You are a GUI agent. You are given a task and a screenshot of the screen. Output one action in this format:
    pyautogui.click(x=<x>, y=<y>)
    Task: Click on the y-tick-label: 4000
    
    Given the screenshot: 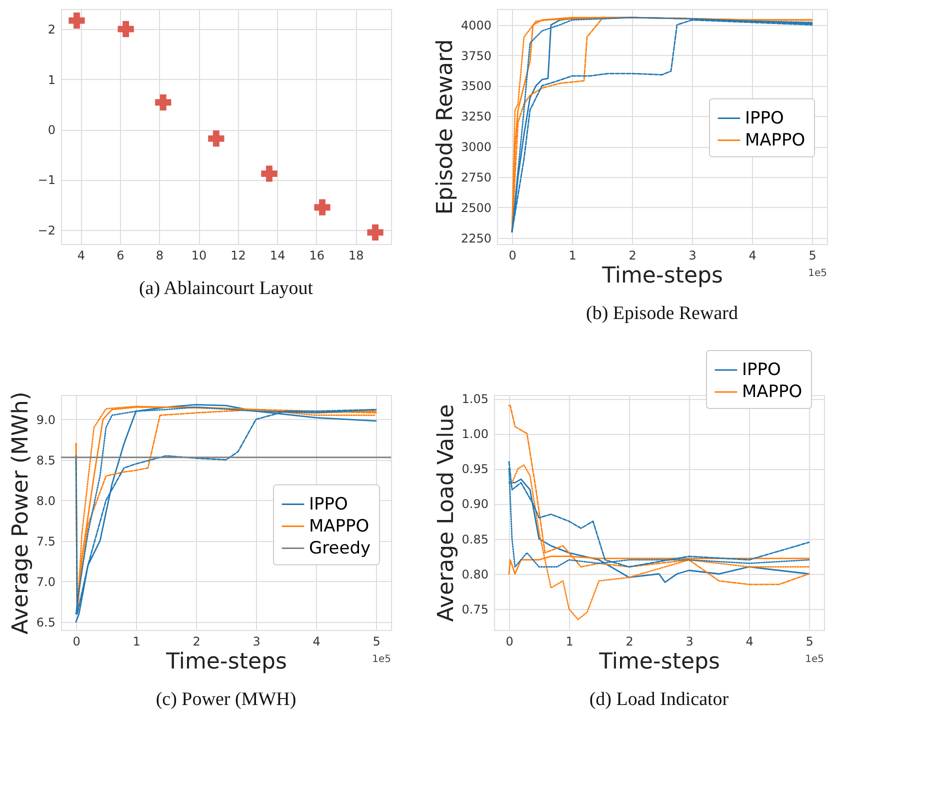 What is the action you would take?
    pyautogui.click(x=476, y=25)
    